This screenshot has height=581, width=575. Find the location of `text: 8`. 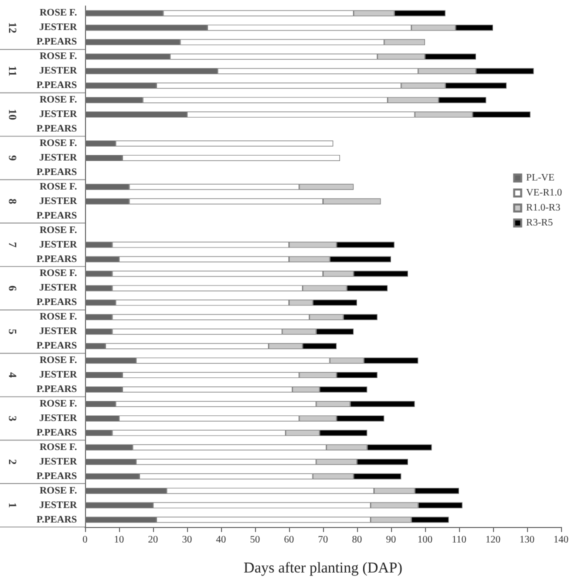

text: 8 is located at coordinates (12, 201).